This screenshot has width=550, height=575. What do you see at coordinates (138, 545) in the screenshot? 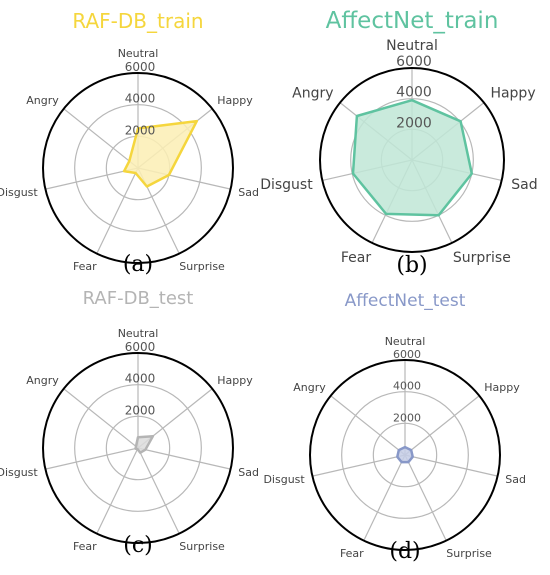
I see `panel-label: (c)` at bounding box center [138, 545].